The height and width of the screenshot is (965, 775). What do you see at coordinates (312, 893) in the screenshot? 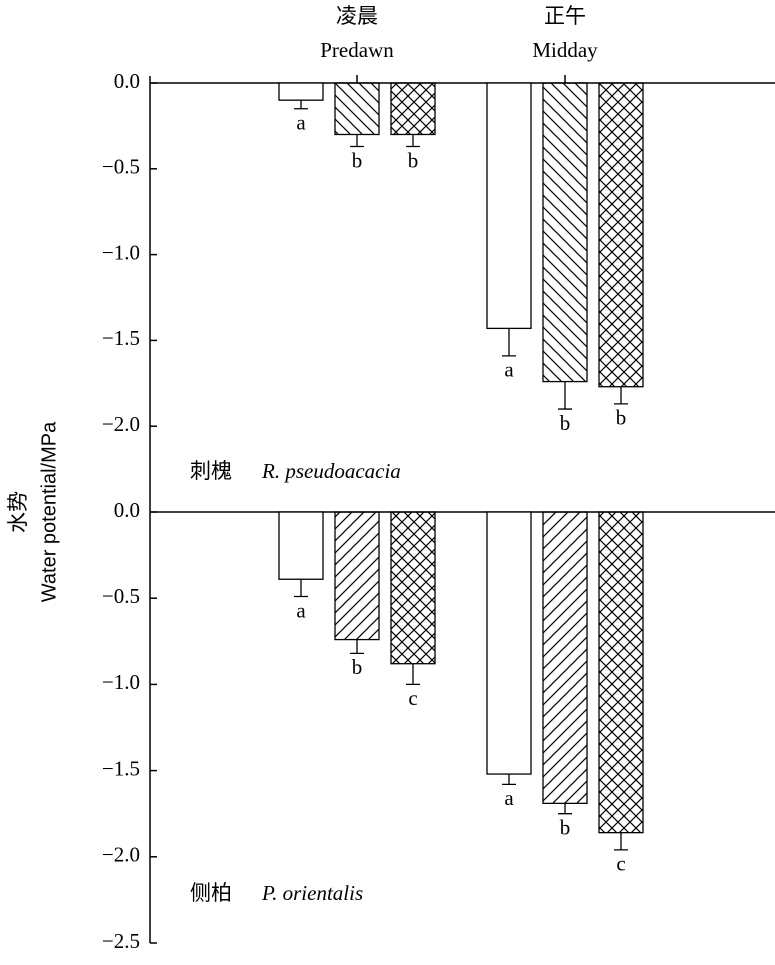
I see `panel-label: P. orientalis` at bounding box center [312, 893].